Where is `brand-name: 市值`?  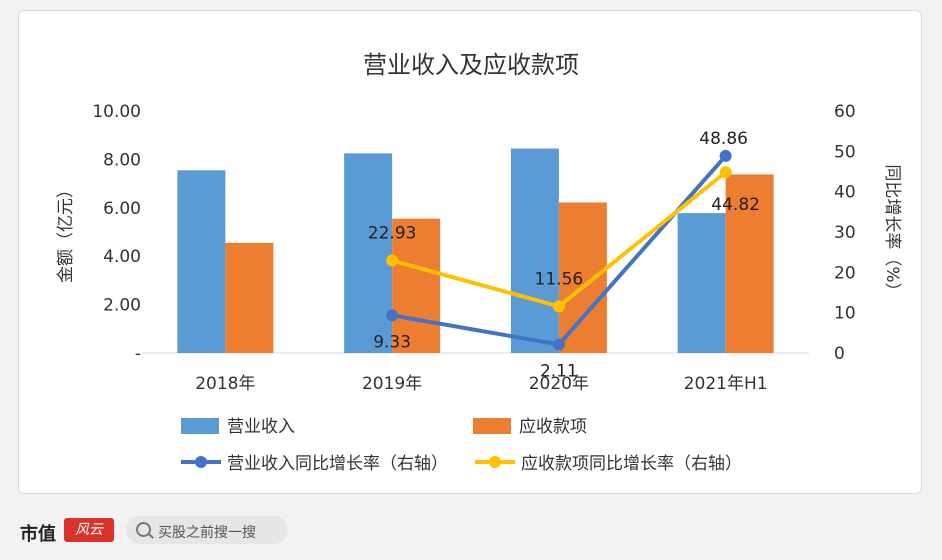 brand-name: 市值 is located at coordinates (38, 534).